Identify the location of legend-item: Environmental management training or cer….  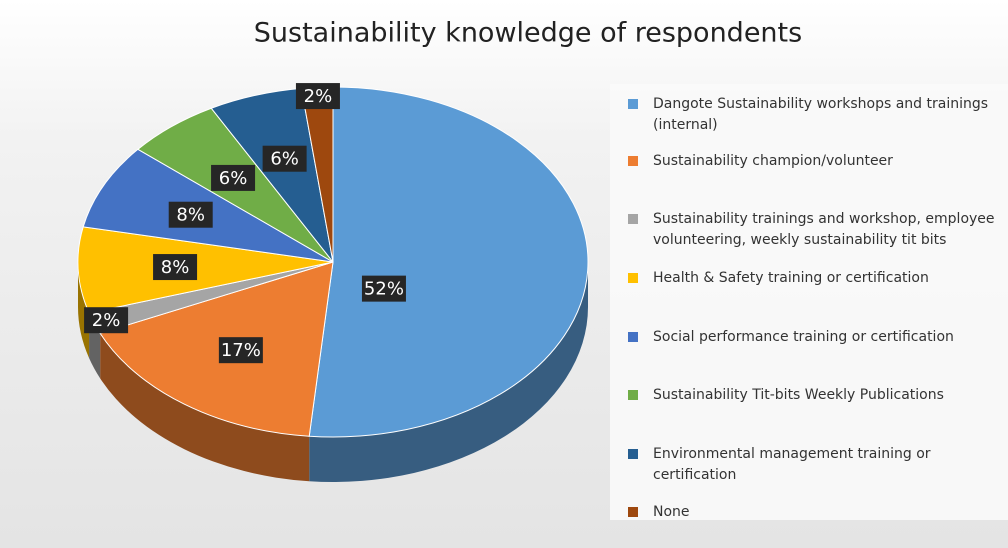
(818, 465).